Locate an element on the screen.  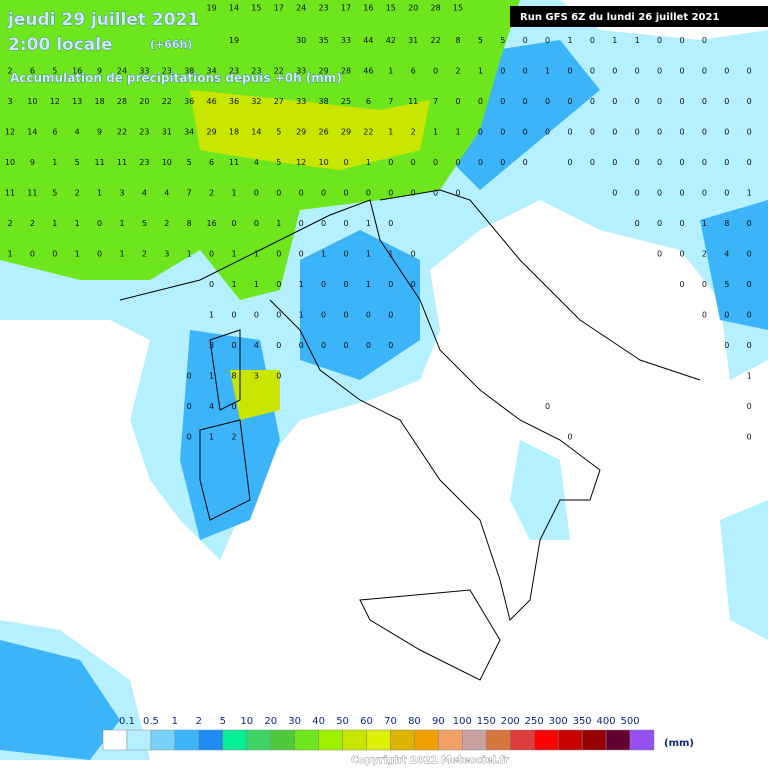
value-label: 16 is located at coordinates (368, 8).